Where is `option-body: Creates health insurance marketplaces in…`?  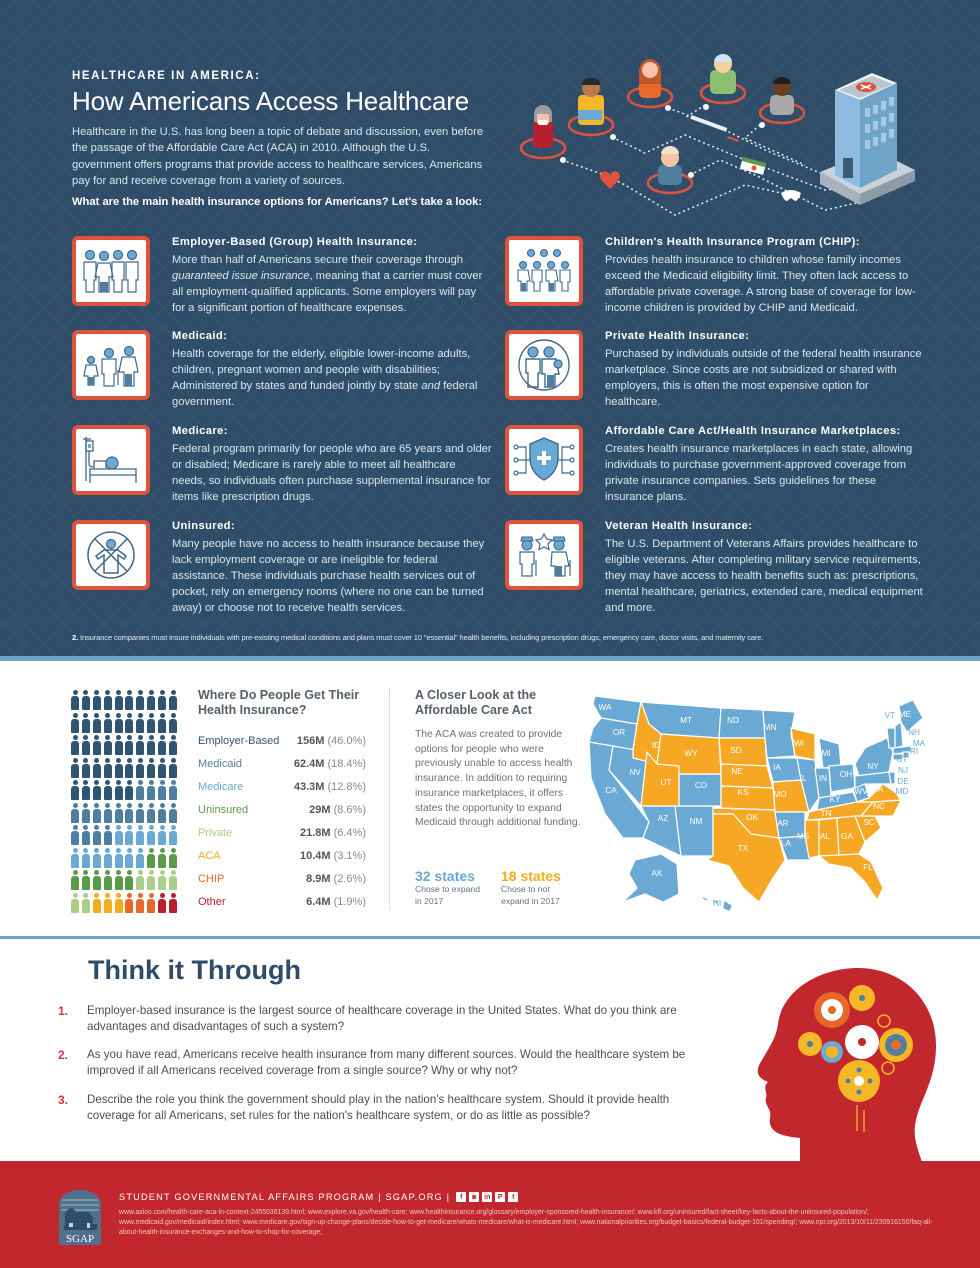
option-body: Creates health insurance marketplaces in… is located at coordinates (759, 473).